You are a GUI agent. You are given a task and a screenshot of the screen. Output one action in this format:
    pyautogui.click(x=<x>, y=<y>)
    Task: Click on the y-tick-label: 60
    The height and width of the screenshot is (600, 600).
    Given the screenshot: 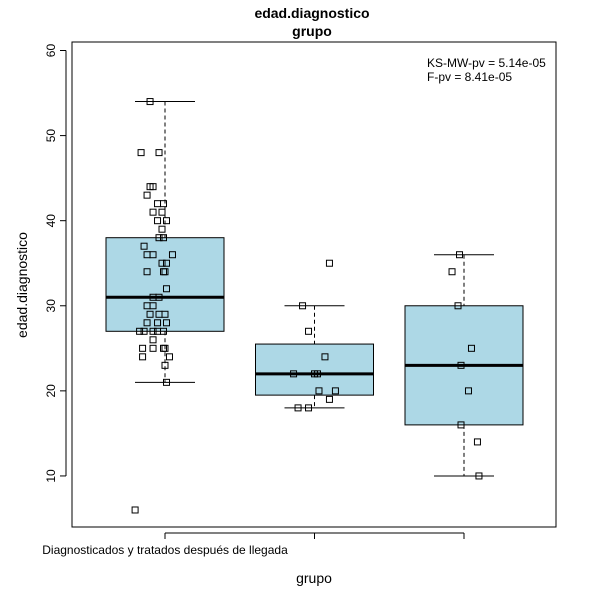 What is the action you would take?
    pyautogui.click(x=51, y=51)
    